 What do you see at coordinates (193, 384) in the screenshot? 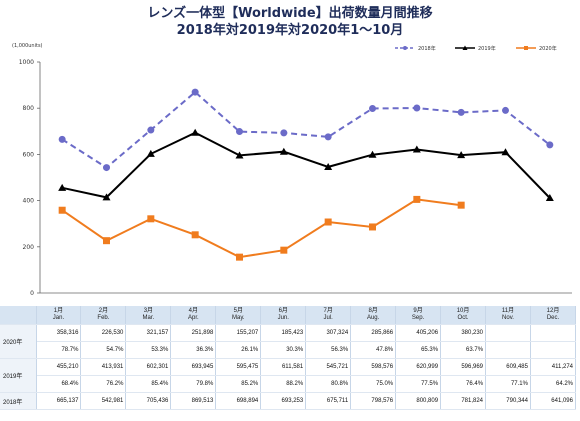
I see `percent-cell: 79.8%` at bounding box center [193, 384].